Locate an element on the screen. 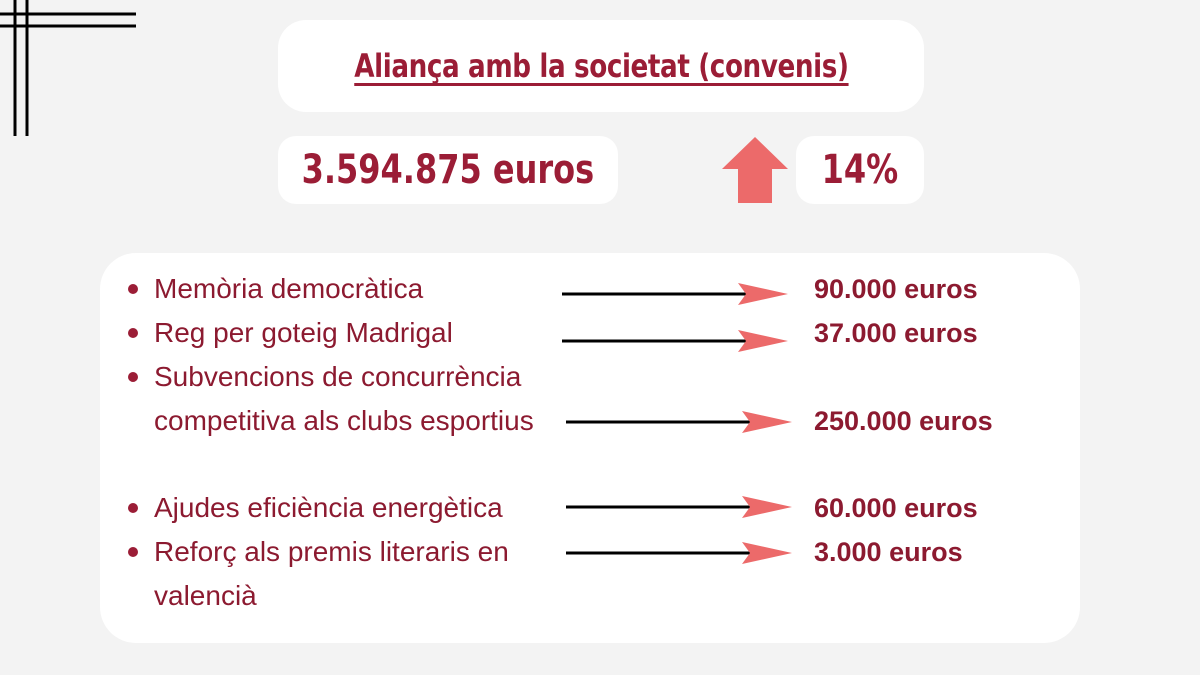 The height and width of the screenshot is (675, 1200). item-label: Reg per goteig Madrigal is located at coordinates (303, 332).